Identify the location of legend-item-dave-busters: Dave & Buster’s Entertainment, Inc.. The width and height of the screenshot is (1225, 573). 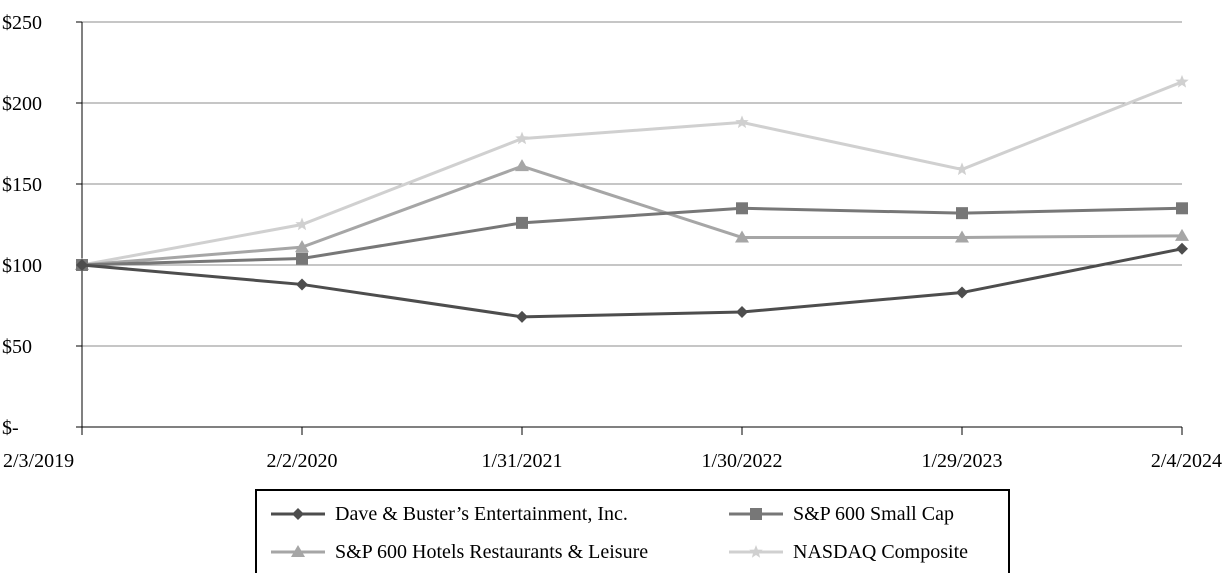
(448, 514).